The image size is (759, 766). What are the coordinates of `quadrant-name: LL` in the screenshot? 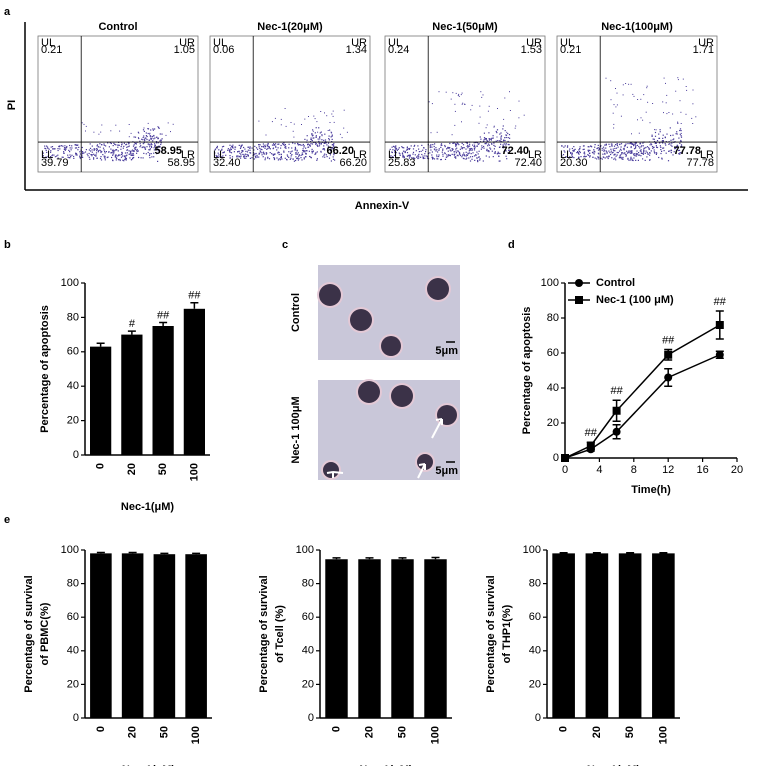 It's located at (219, 155).